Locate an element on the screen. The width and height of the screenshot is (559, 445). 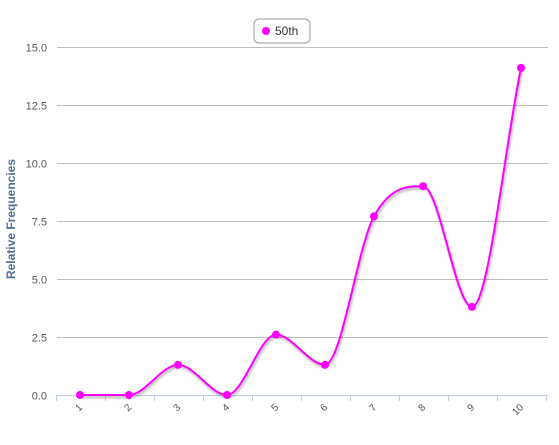
x-tick-label: 5 is located at coordinates (275, 408).